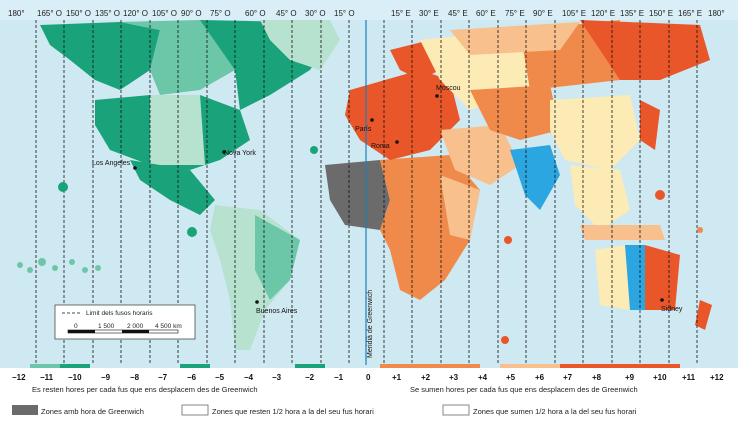  Describe the element at coordinates (355, 366) in the screenshot. I see `offset-strip` at that location.